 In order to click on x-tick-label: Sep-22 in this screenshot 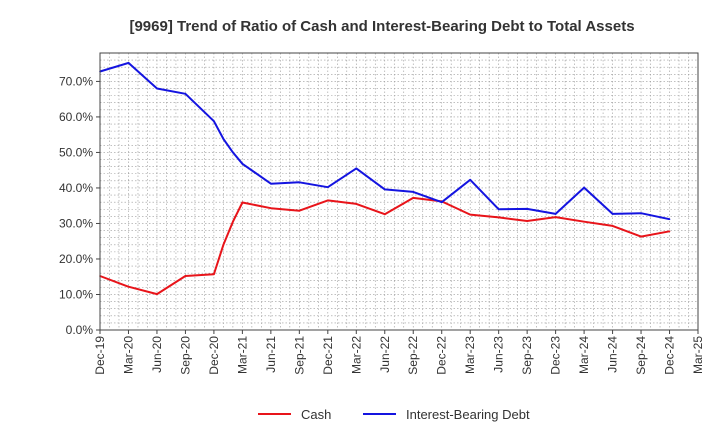, I will do `click(413, 355)`.